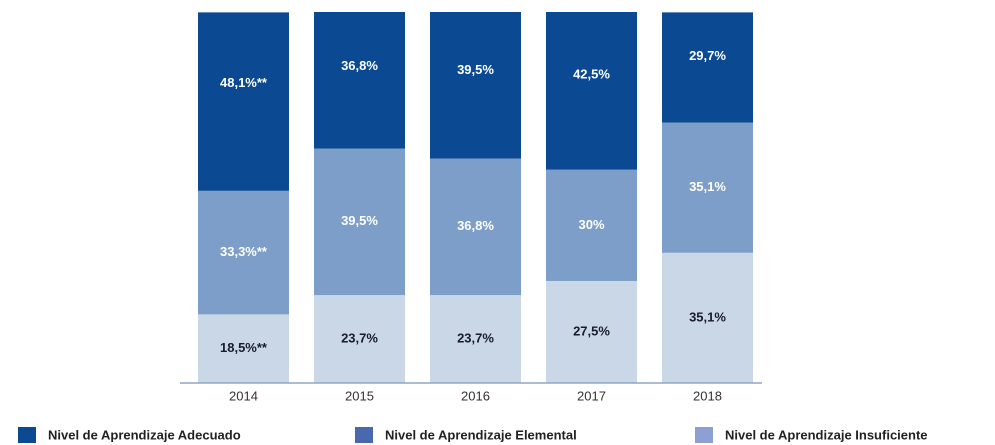  Describe the element at coordinates (359, 395) in the screenshot. I see `x-tick-label: 2015` at that location.